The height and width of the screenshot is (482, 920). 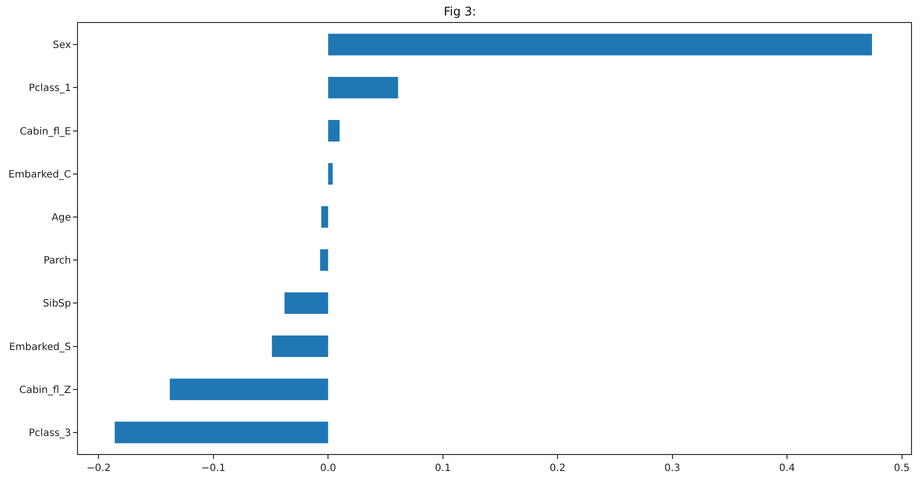 I want to click on y-tick-label: Pclass_1, so click(x=49, y=88).